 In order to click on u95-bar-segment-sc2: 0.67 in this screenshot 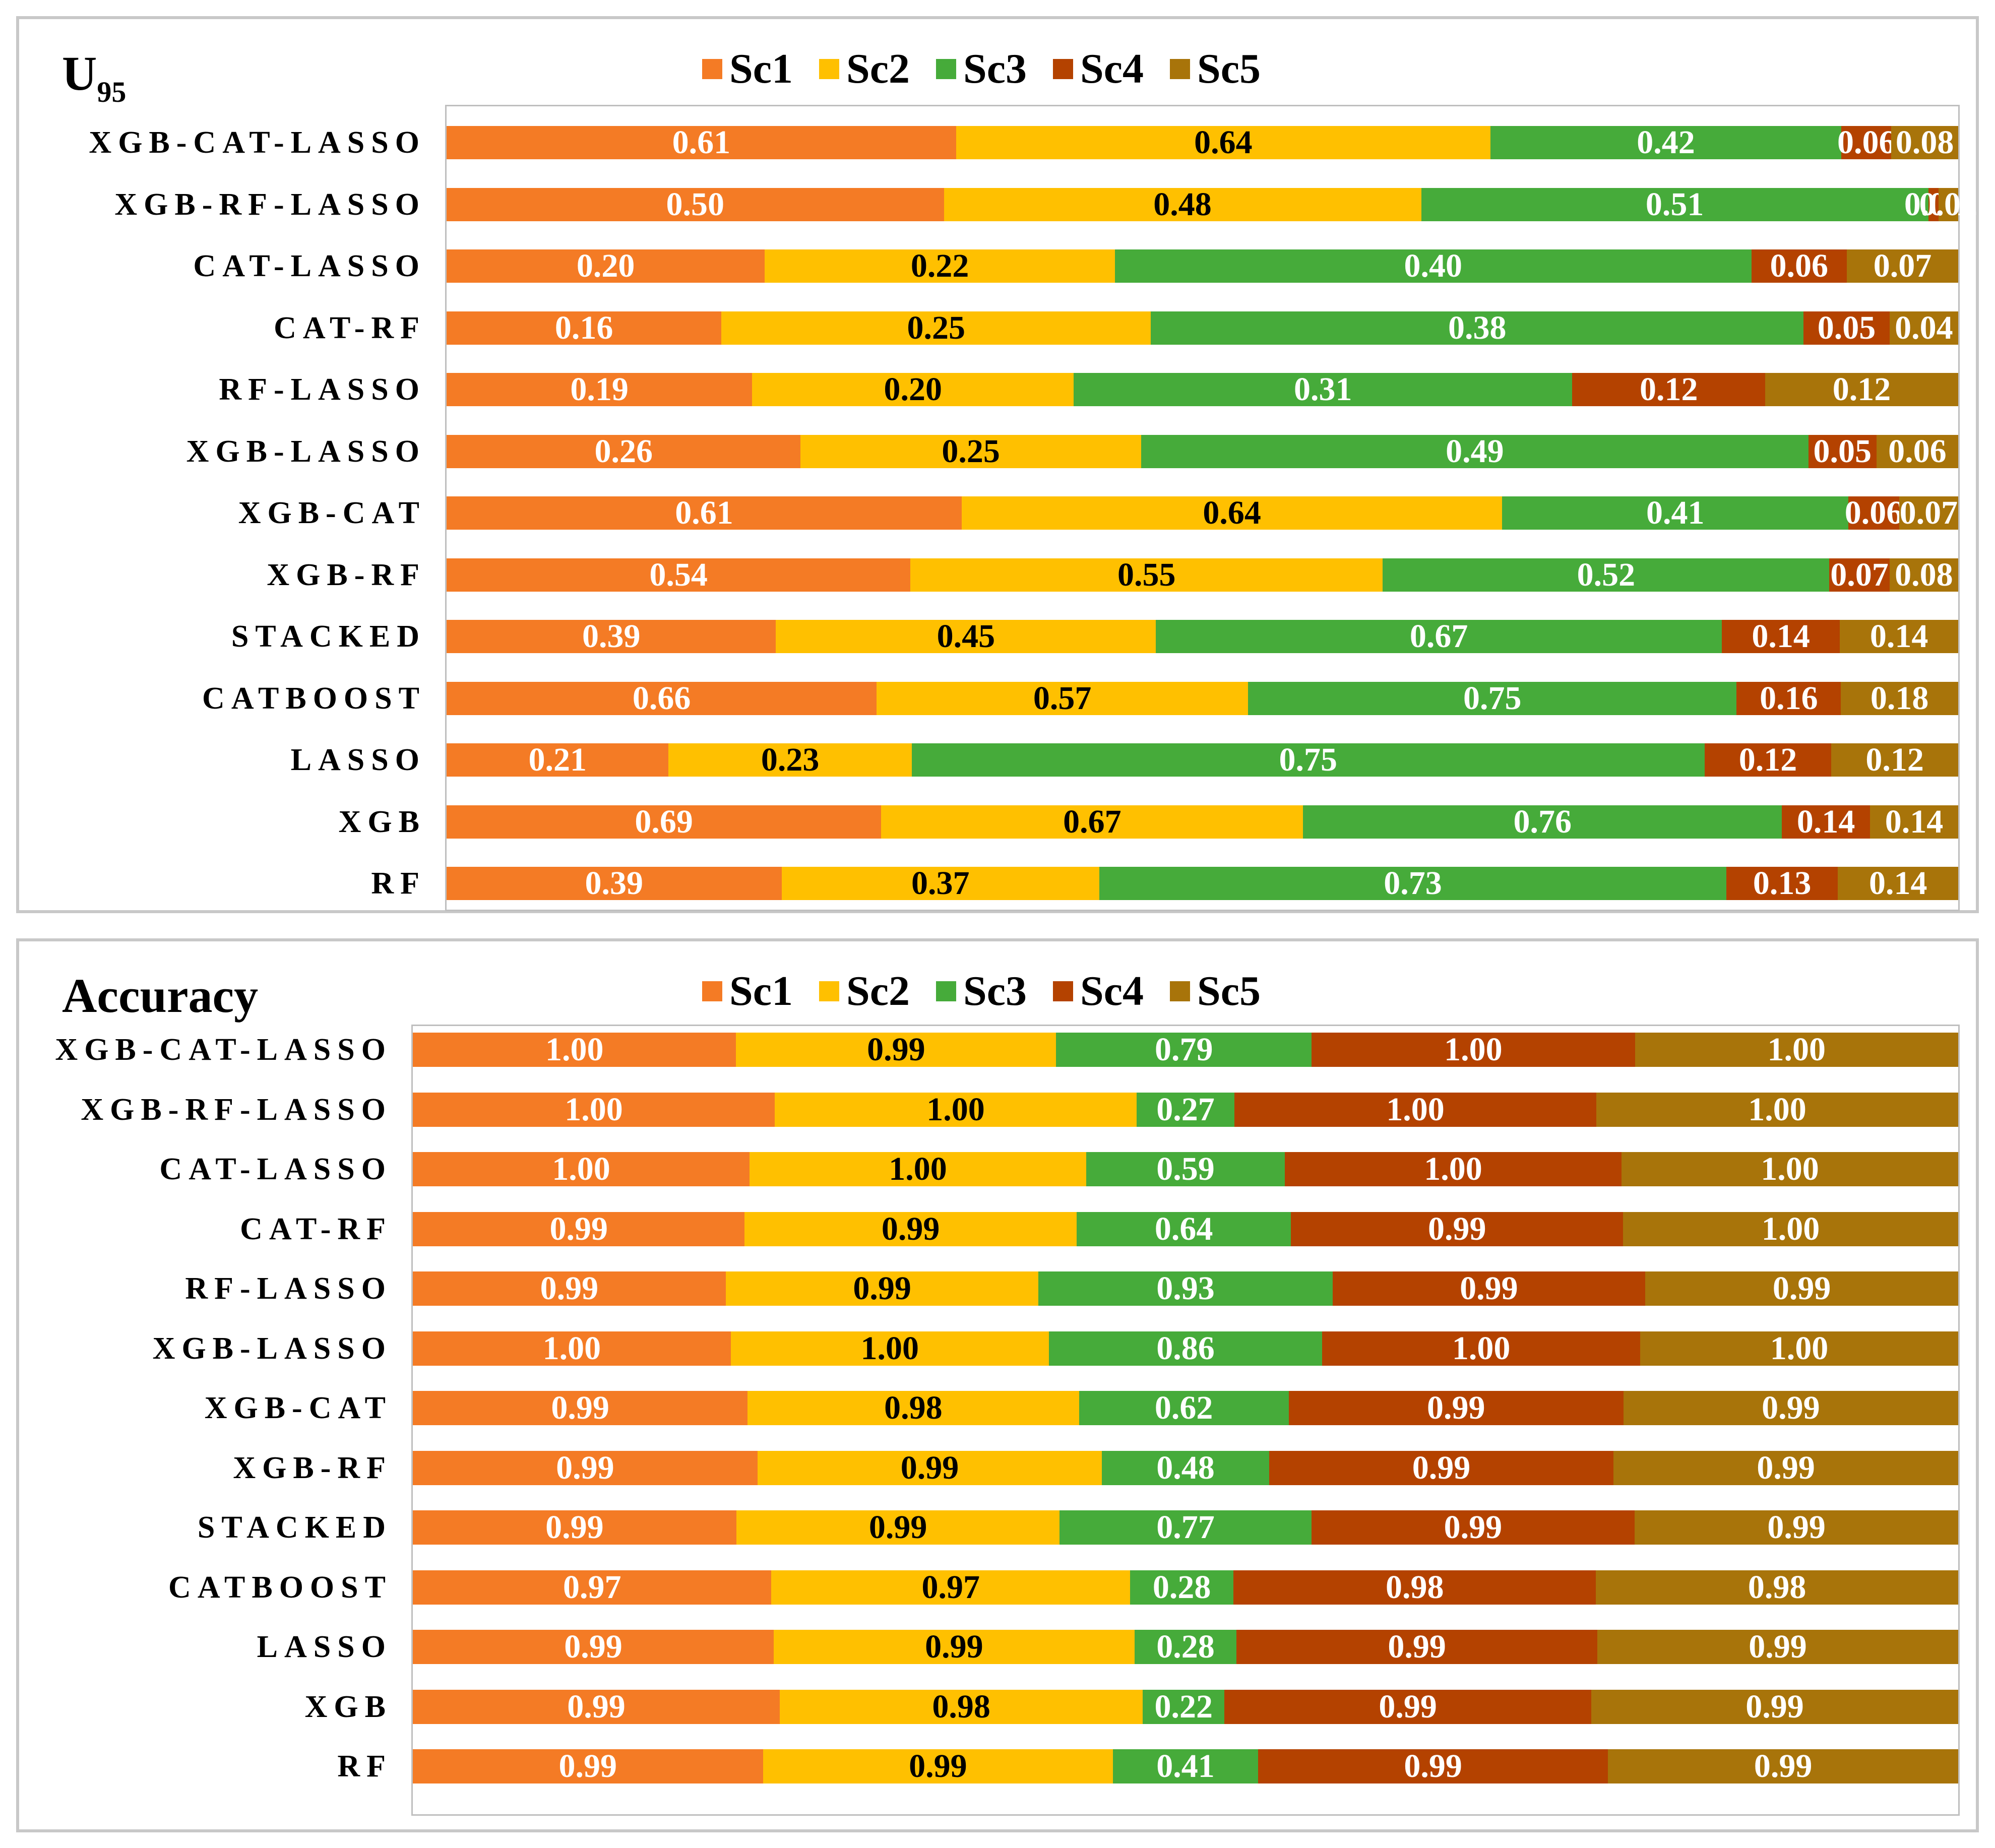, I will do `click(1092, 822)`.